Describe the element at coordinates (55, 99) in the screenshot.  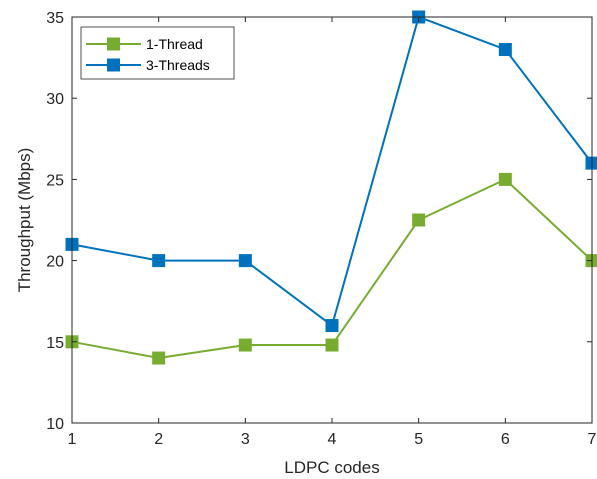
I see `y-tick-label: 30` at that location.